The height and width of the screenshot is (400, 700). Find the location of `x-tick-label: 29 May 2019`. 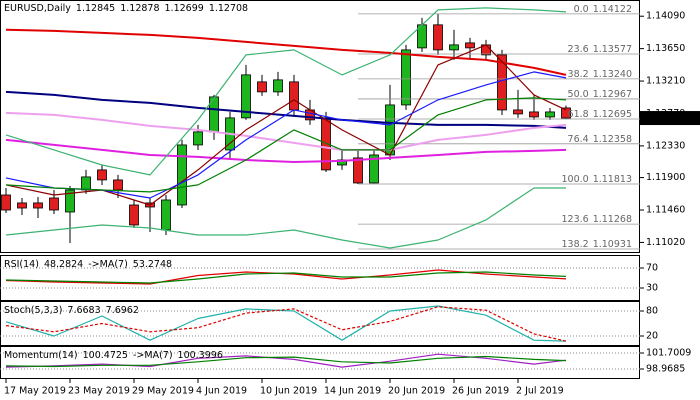

x-tick-label: 29 May 2019 is located at coordinates (163, 391).